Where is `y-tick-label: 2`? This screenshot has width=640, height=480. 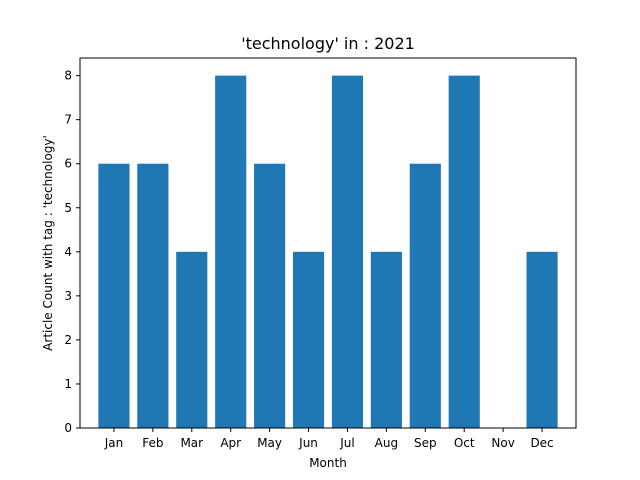
y-tick-label: 2 is located at coordinates (68, 340).